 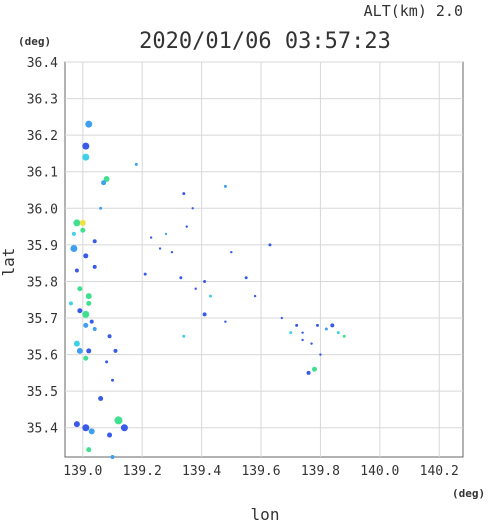 I want to click on x-tick-label: 140.0, so click(x=379, y=471).